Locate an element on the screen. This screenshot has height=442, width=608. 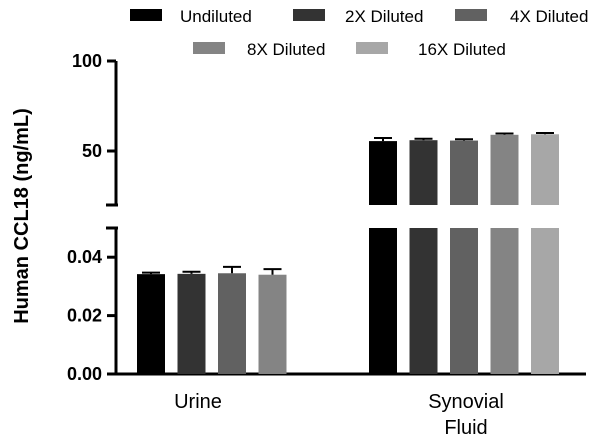
y-tick-label: 100 is located at coordinates (87, 61).